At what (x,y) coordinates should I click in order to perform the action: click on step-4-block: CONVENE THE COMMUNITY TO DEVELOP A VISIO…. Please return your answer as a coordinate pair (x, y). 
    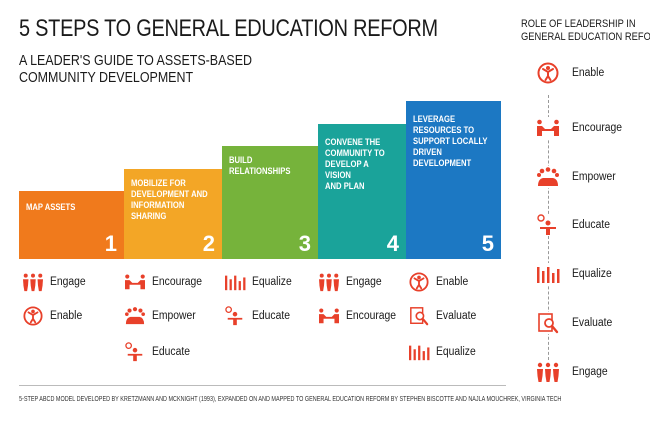
    Looking at the image, I should click on (362, 191).